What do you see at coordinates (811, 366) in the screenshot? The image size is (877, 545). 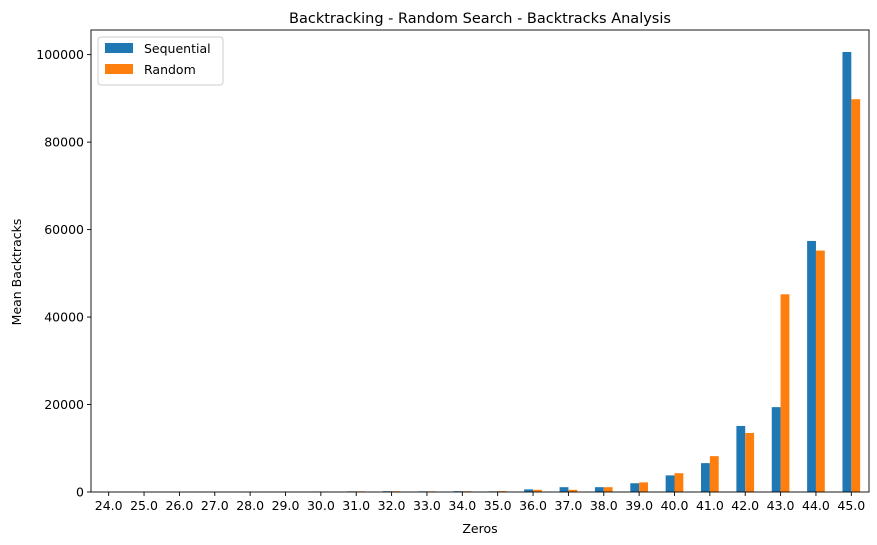 I see `bar-sequential-44.0` at bounding box center [811, 366].